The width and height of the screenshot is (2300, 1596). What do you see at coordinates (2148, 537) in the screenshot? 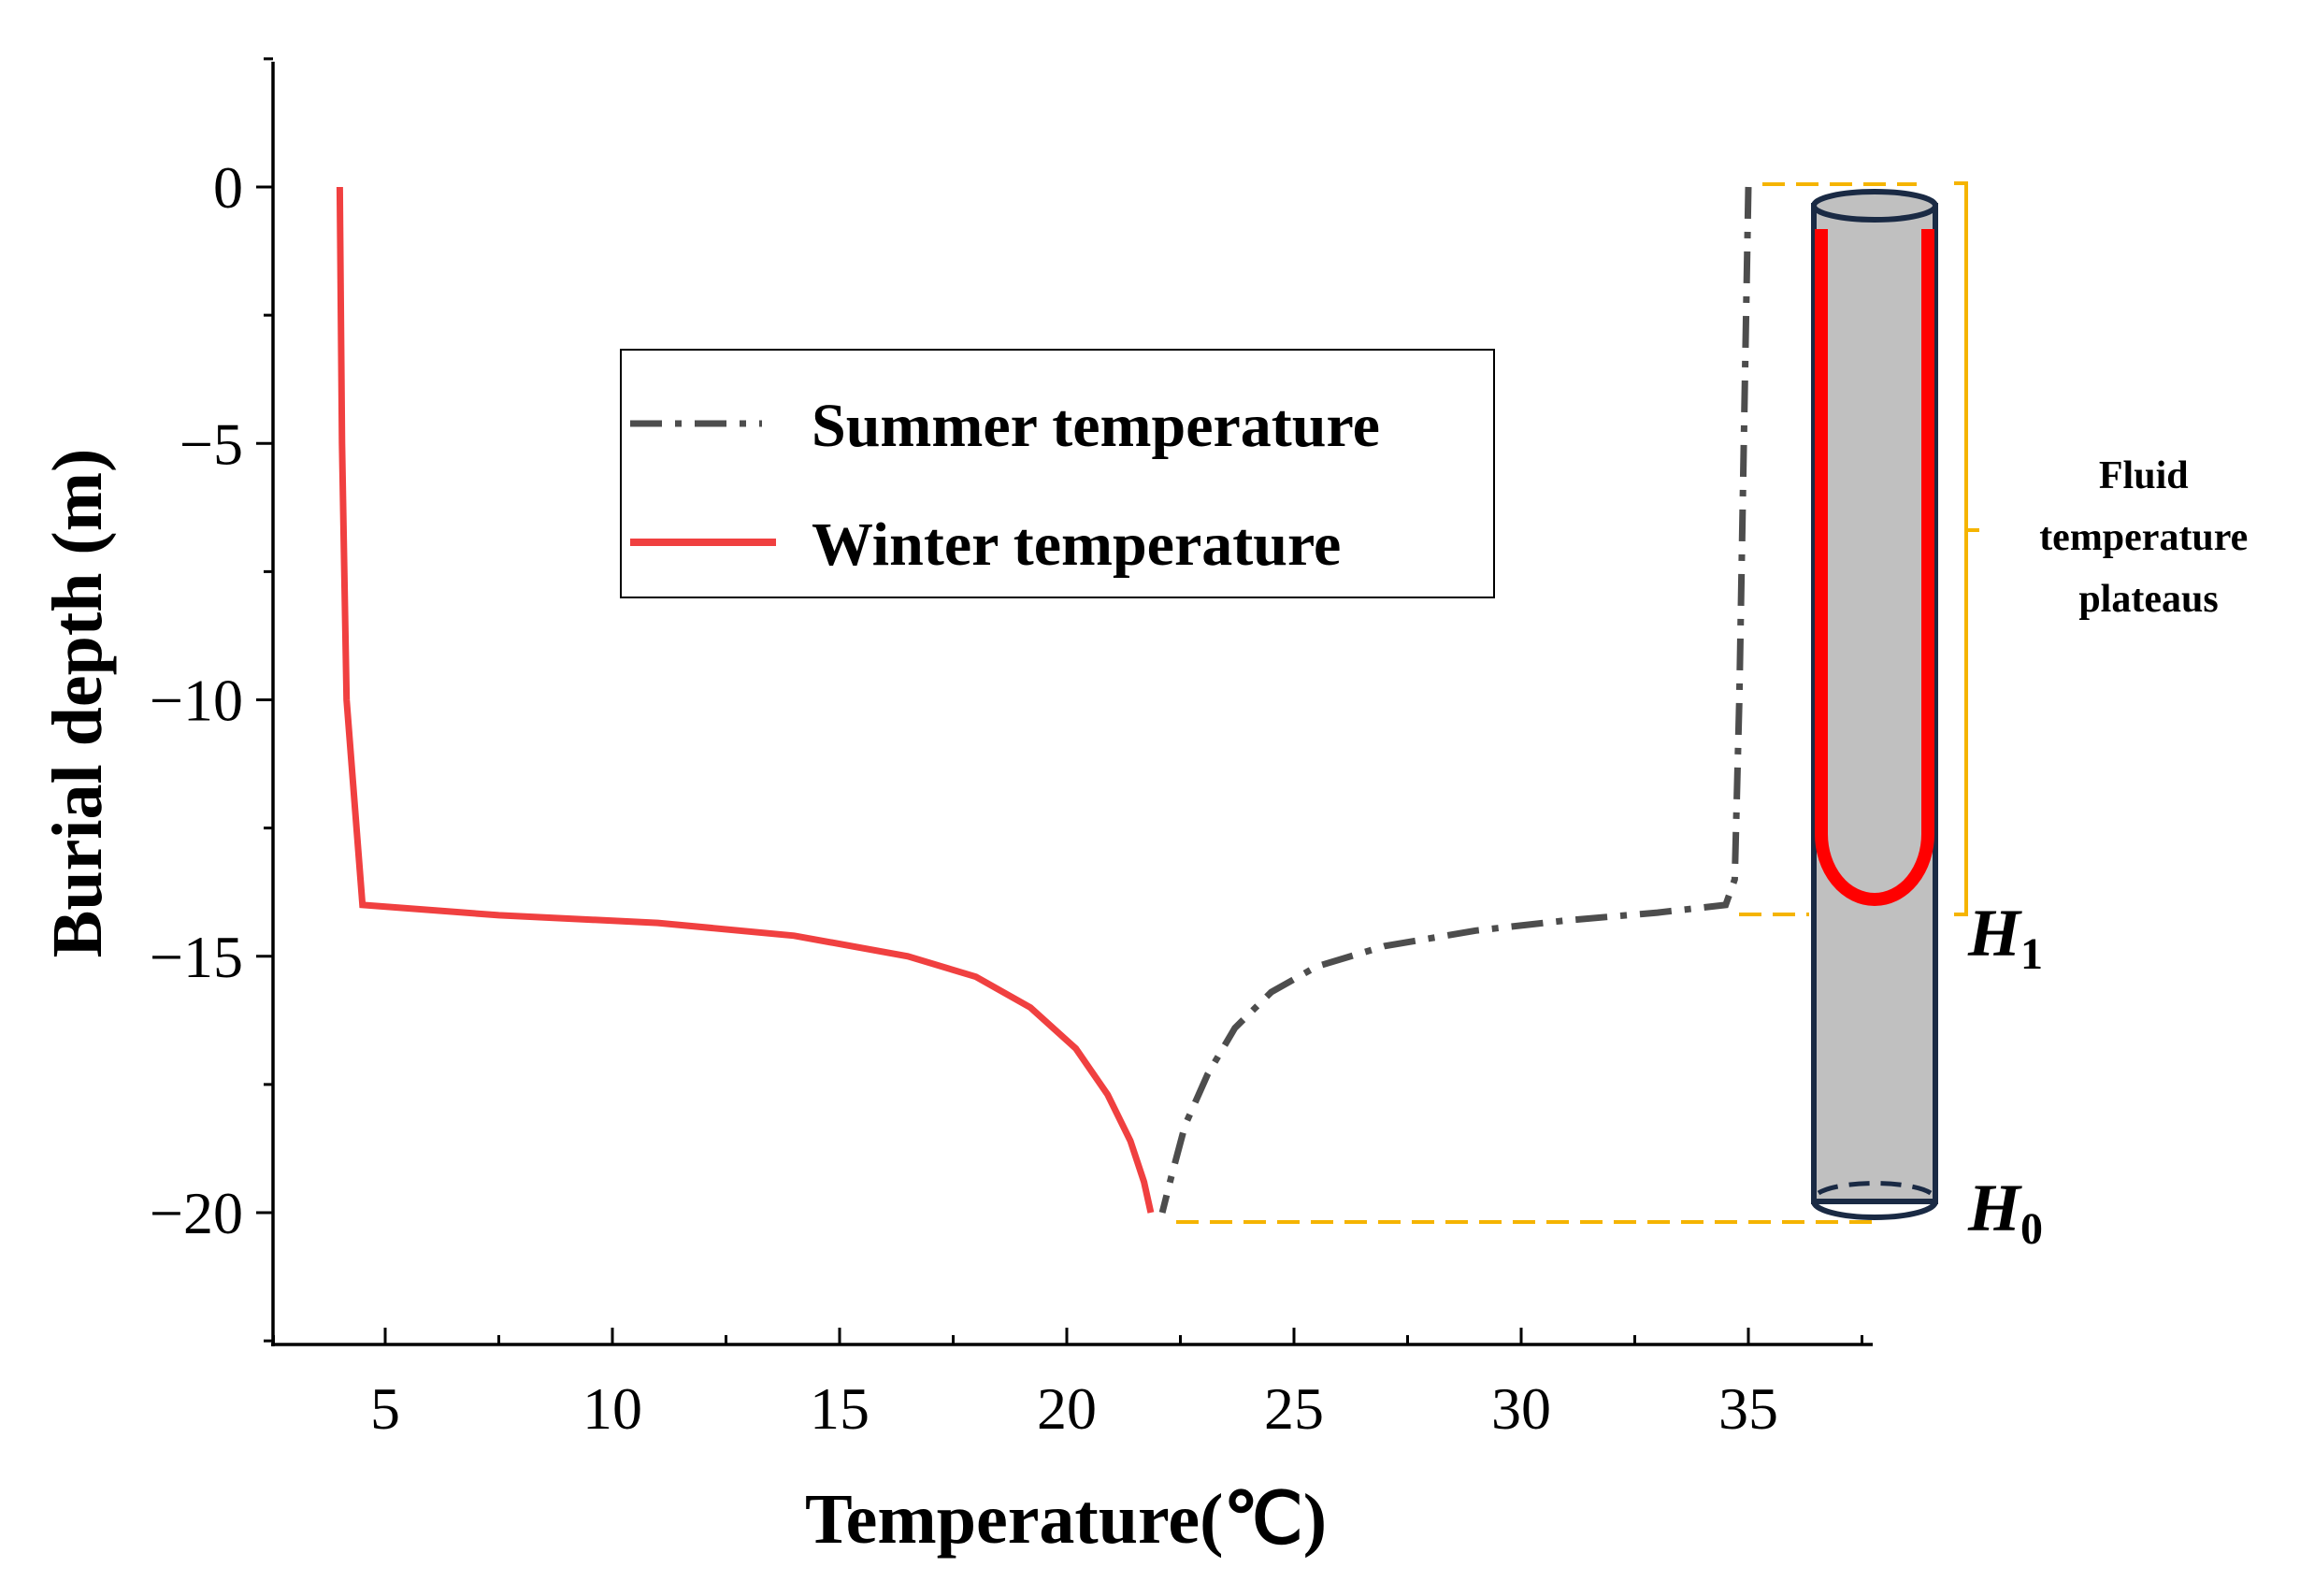
I see `plateau-label: Fluid temperature plateaus` at bounding box center [2148, 537].